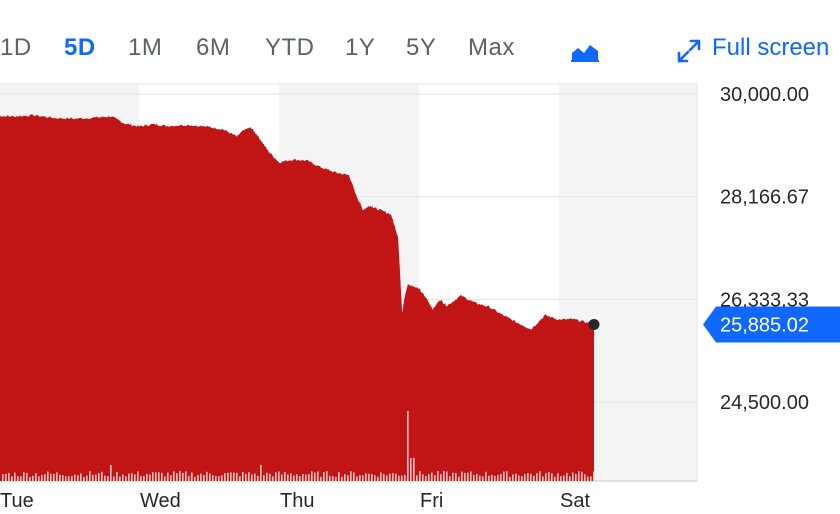  I want to click on range-ytd: YTD, so click(290, 47).